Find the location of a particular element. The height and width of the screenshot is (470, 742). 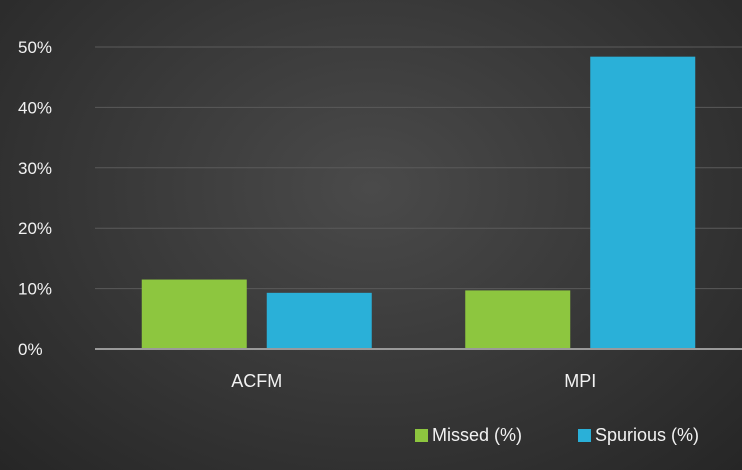

y-axis-ticks: 0% 10% 20% 30% 40% 50% is located at coordinates (35, 198).